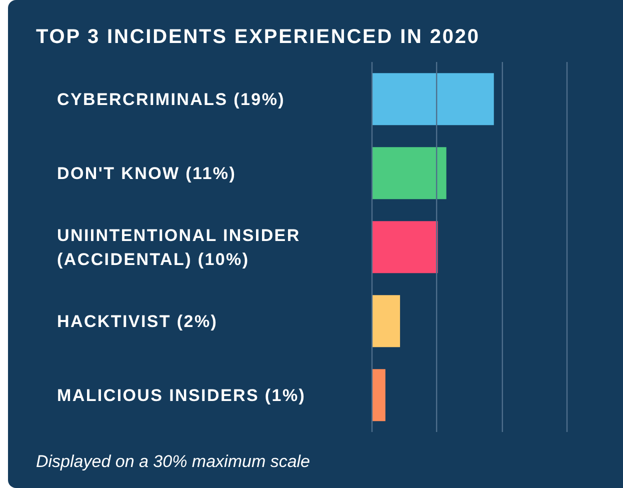 Image resolution: width=623 pixels, height=488 pixels. I want to click on y-tick-label: CYBERCRIMINALS (19%), so click(171, 99).